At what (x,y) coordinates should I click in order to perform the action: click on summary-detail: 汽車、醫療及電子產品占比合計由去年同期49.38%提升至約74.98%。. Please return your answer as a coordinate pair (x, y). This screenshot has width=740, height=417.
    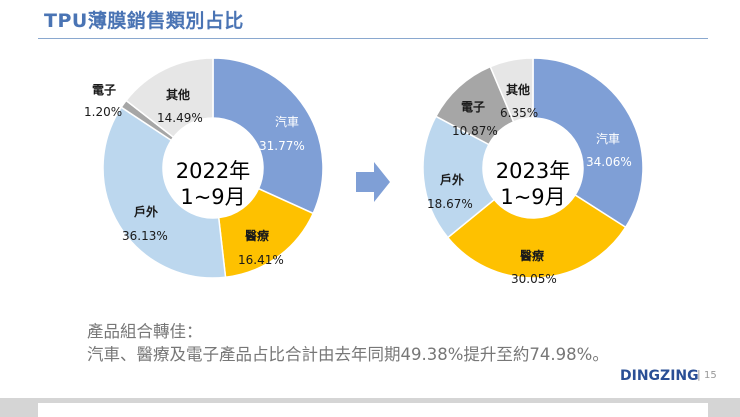
    Looking at the image, I should click on (348, 354).